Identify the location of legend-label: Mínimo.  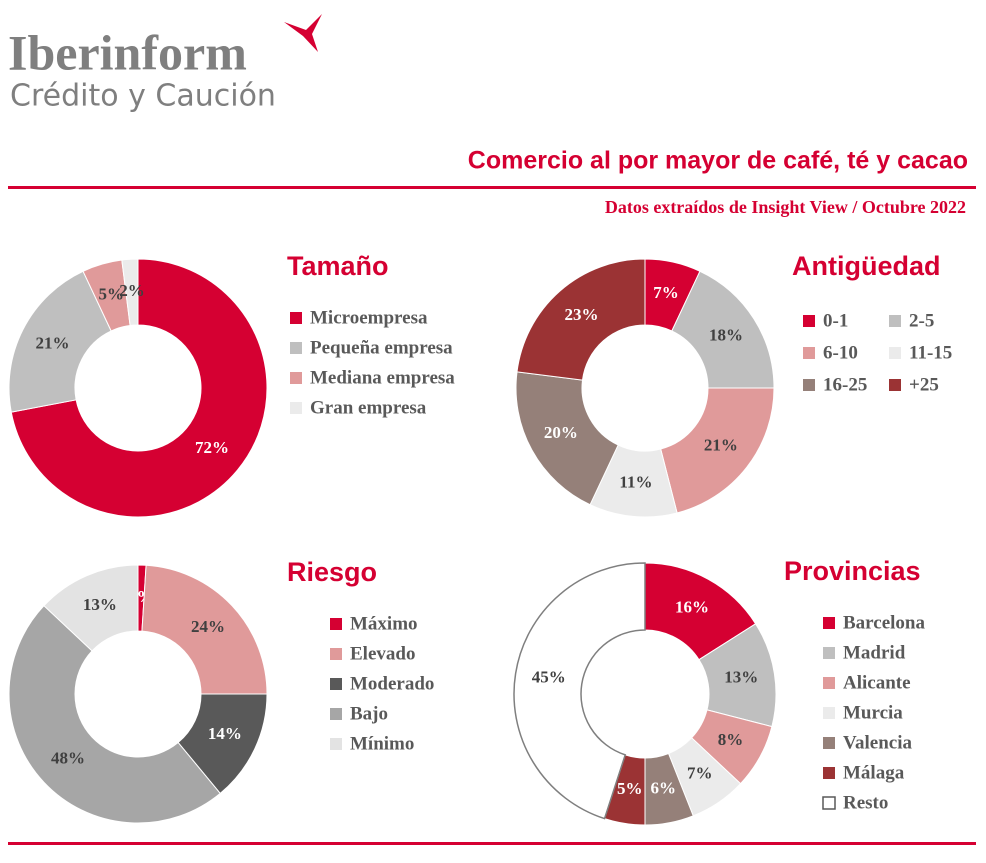
(382, 743).